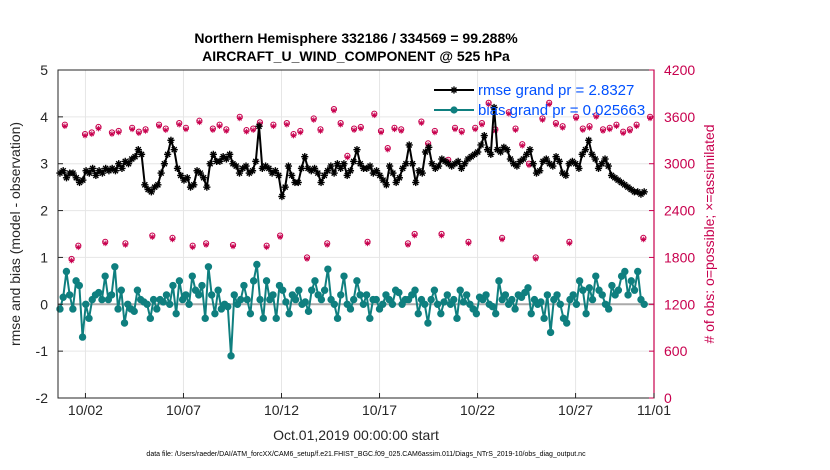 The image size is (830, 470). Describe the element at coordinates (654, 410) in the screenshot. I see `x-tick-label: 11/01` at that location.